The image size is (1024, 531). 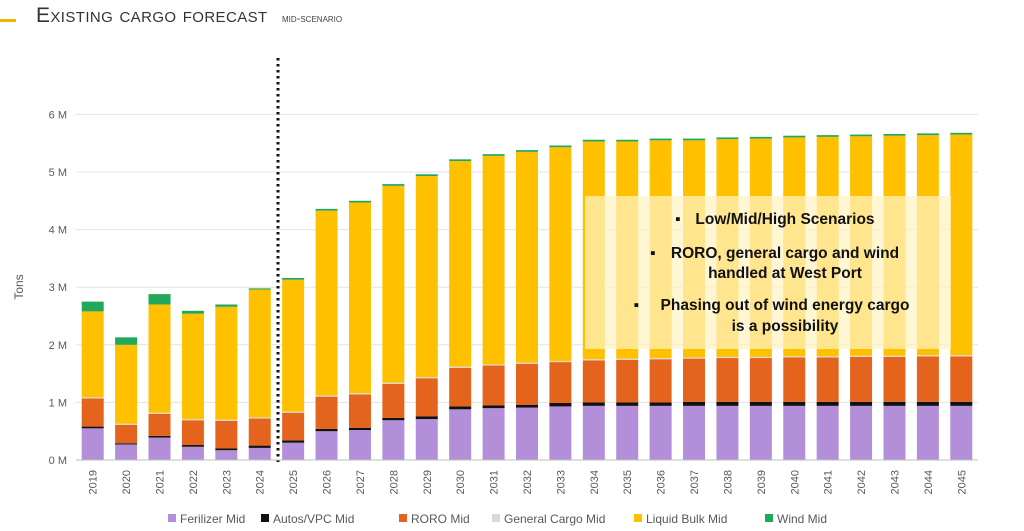 What do you see at coordinates (8, 20) in the screenshot?
I see `title-accent-line` at bounding box center [8, 20].